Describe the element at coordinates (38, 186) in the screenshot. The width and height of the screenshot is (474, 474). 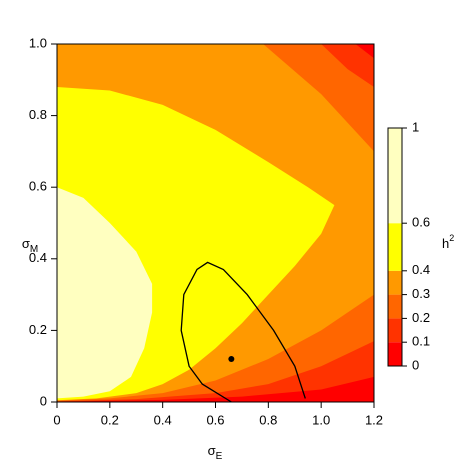
I see `y-tick-label: 0.6` at that location.